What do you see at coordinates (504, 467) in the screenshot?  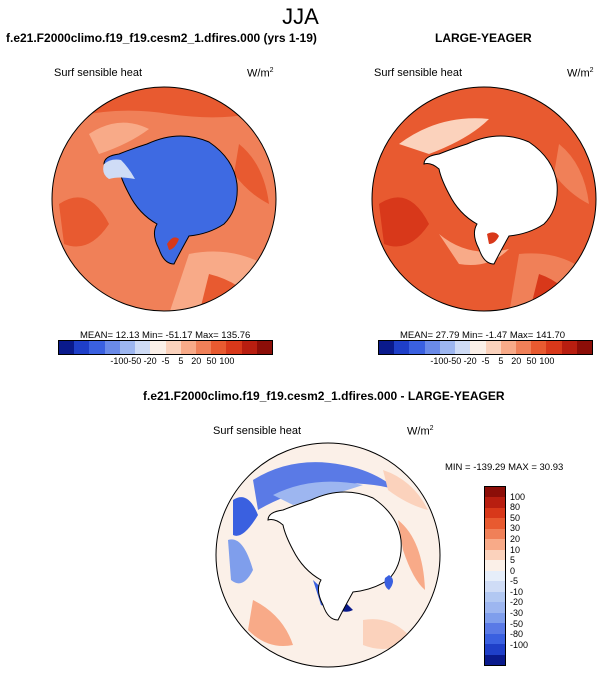 I see `panel-3-stats: MIN = -139.29 MAX = 30.93` at bounding box center [504, 467].